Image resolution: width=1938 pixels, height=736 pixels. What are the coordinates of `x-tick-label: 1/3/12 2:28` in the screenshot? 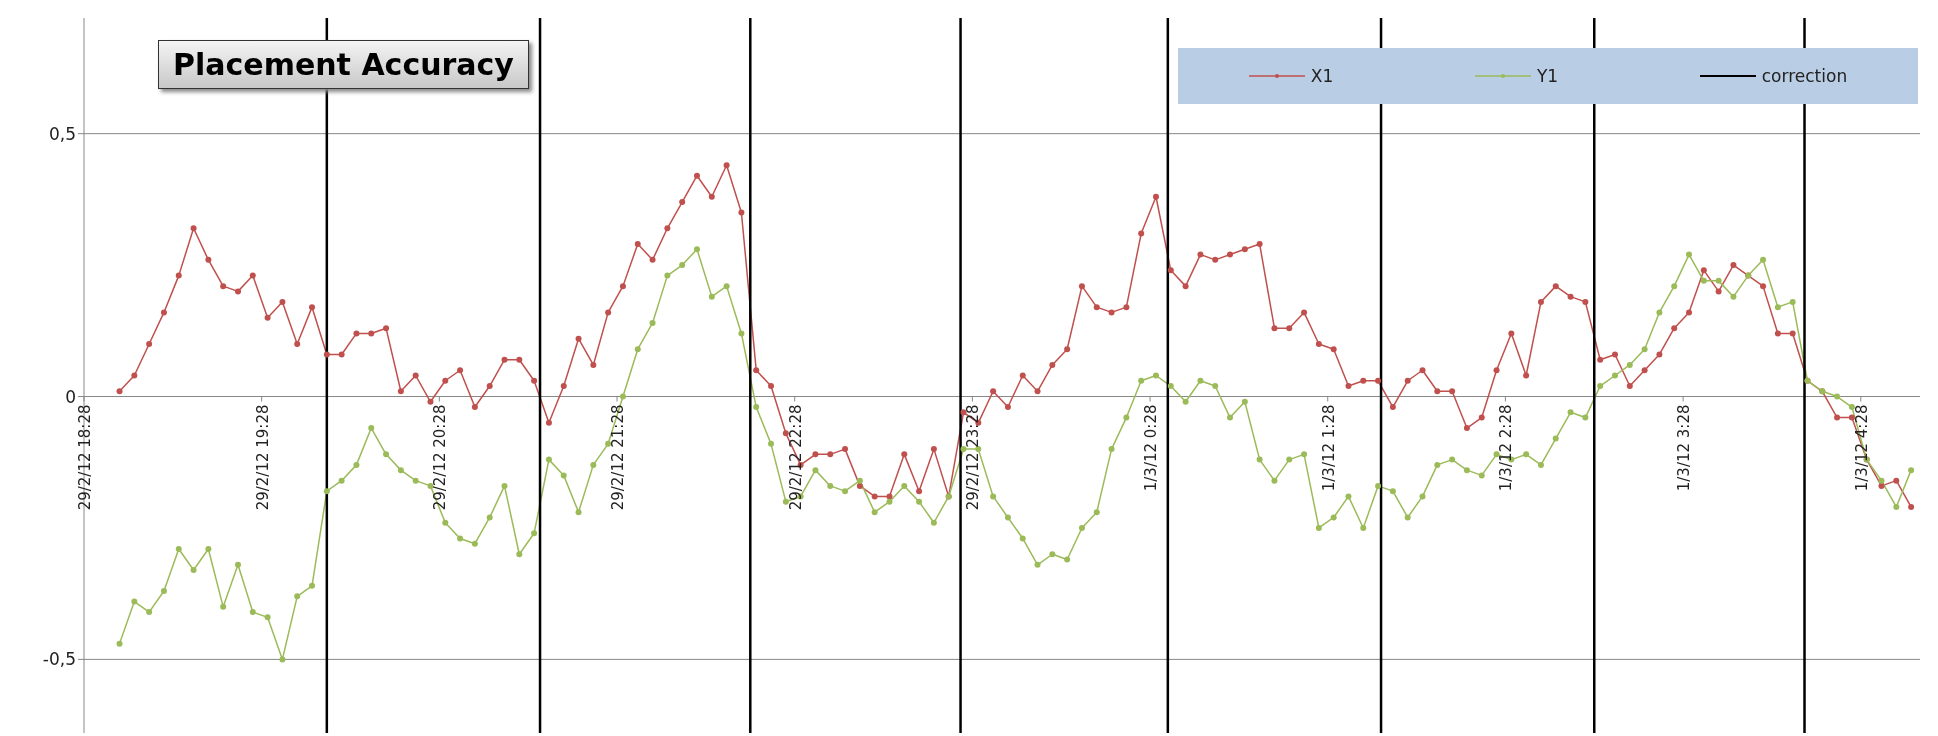 It's located at (1506, 448).